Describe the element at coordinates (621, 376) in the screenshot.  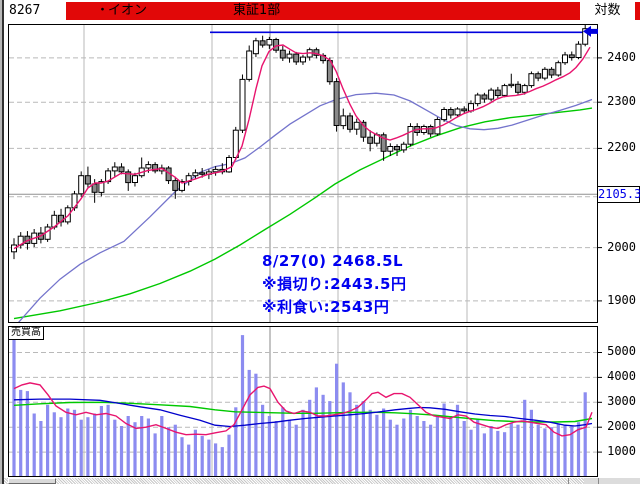
I see `volume-axis-label: 4000` at that location.